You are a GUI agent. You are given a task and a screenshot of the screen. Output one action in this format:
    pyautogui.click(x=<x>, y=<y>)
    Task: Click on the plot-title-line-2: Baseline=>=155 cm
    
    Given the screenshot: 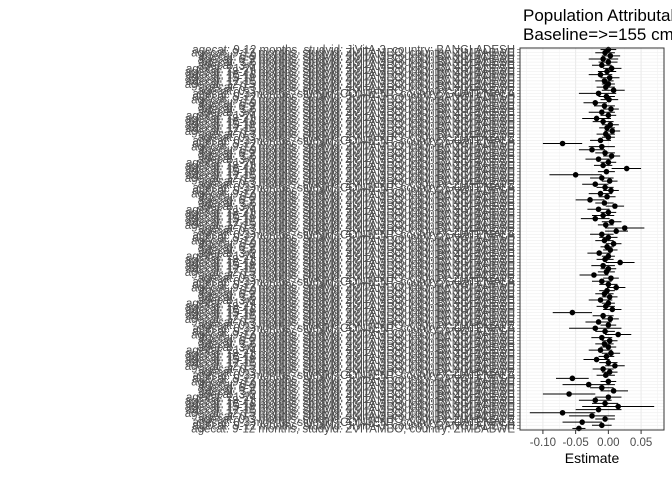 What is the action you would take?
    pyautogui.click(x=597, y=34)
    